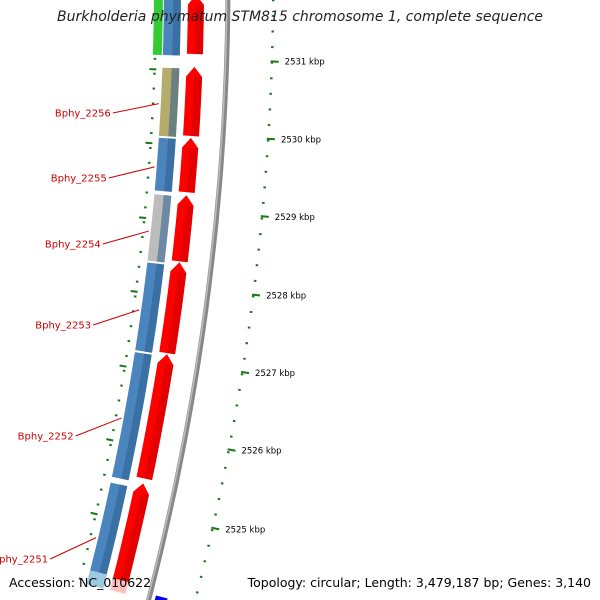 This screenshot has width=600, height=600. What do you see at coordinates (301, 140) in the screenshot?
I see `tick-label: 2530 kbp` at bounding box center [301, 140].